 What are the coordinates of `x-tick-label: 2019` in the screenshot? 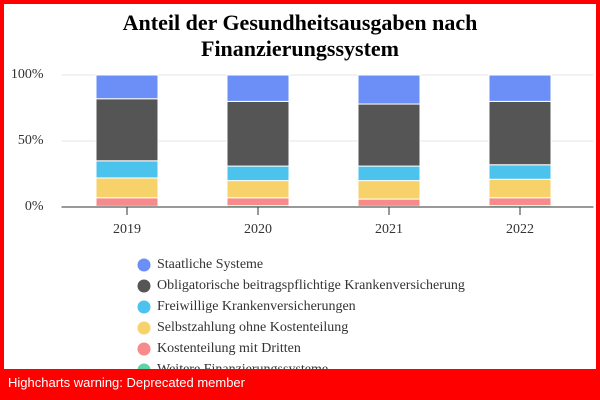 It's located at (127, 229).